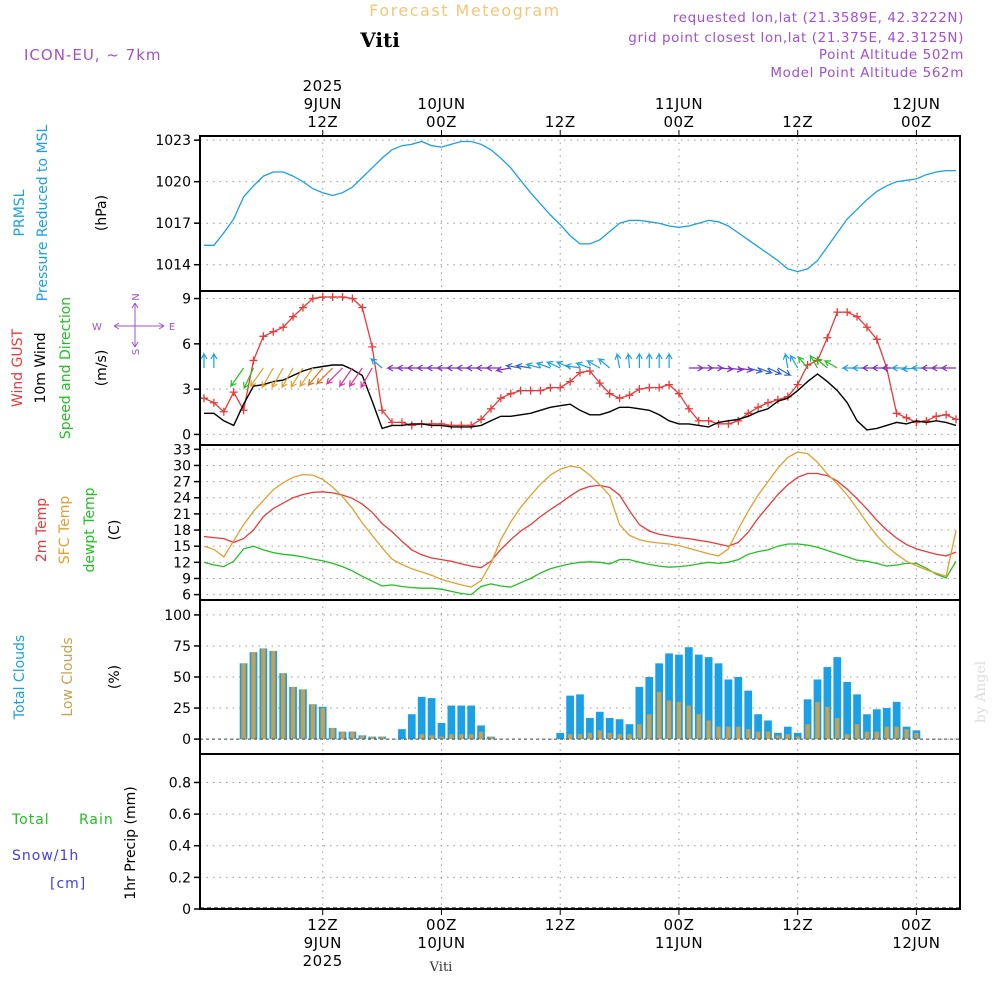  I want to click on bottom-axis-label: 9JUN, so click(323, 943).